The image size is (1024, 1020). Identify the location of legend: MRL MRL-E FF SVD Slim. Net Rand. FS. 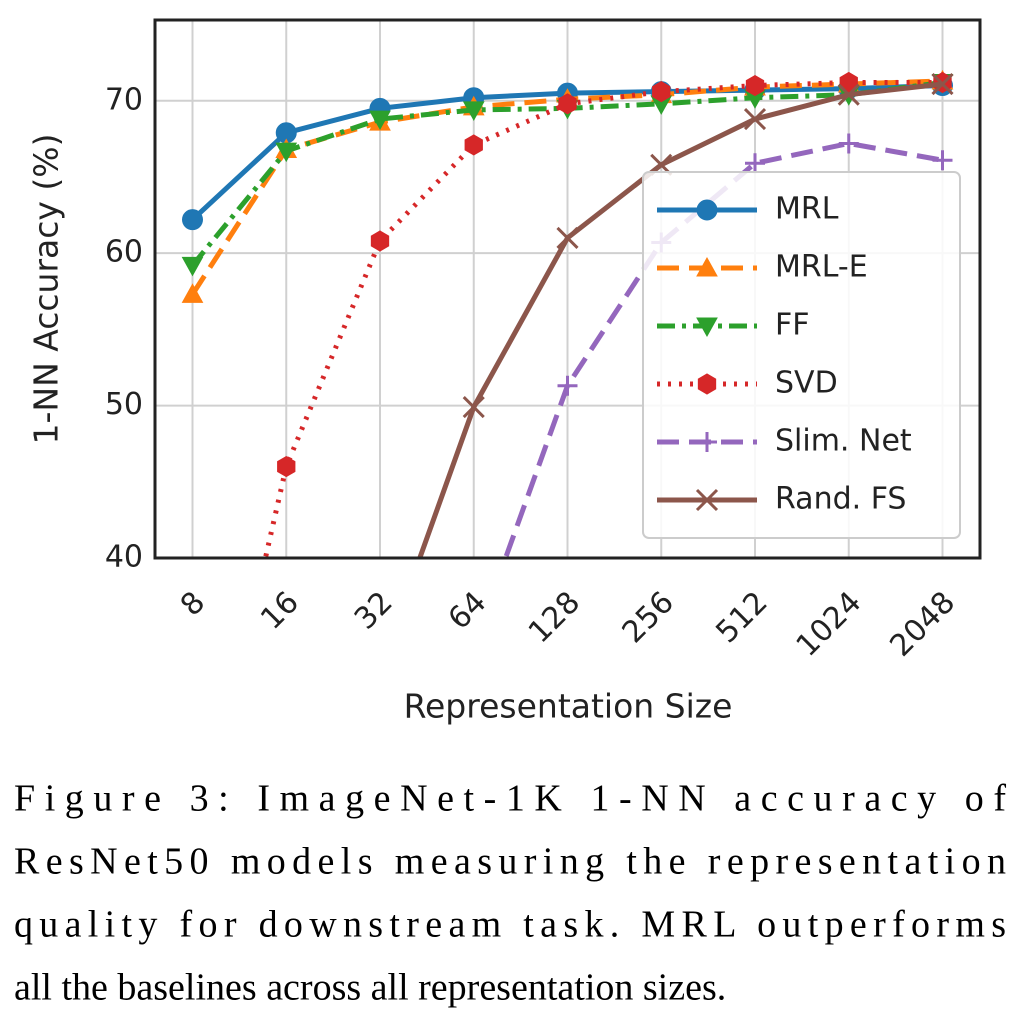
(801, 355).